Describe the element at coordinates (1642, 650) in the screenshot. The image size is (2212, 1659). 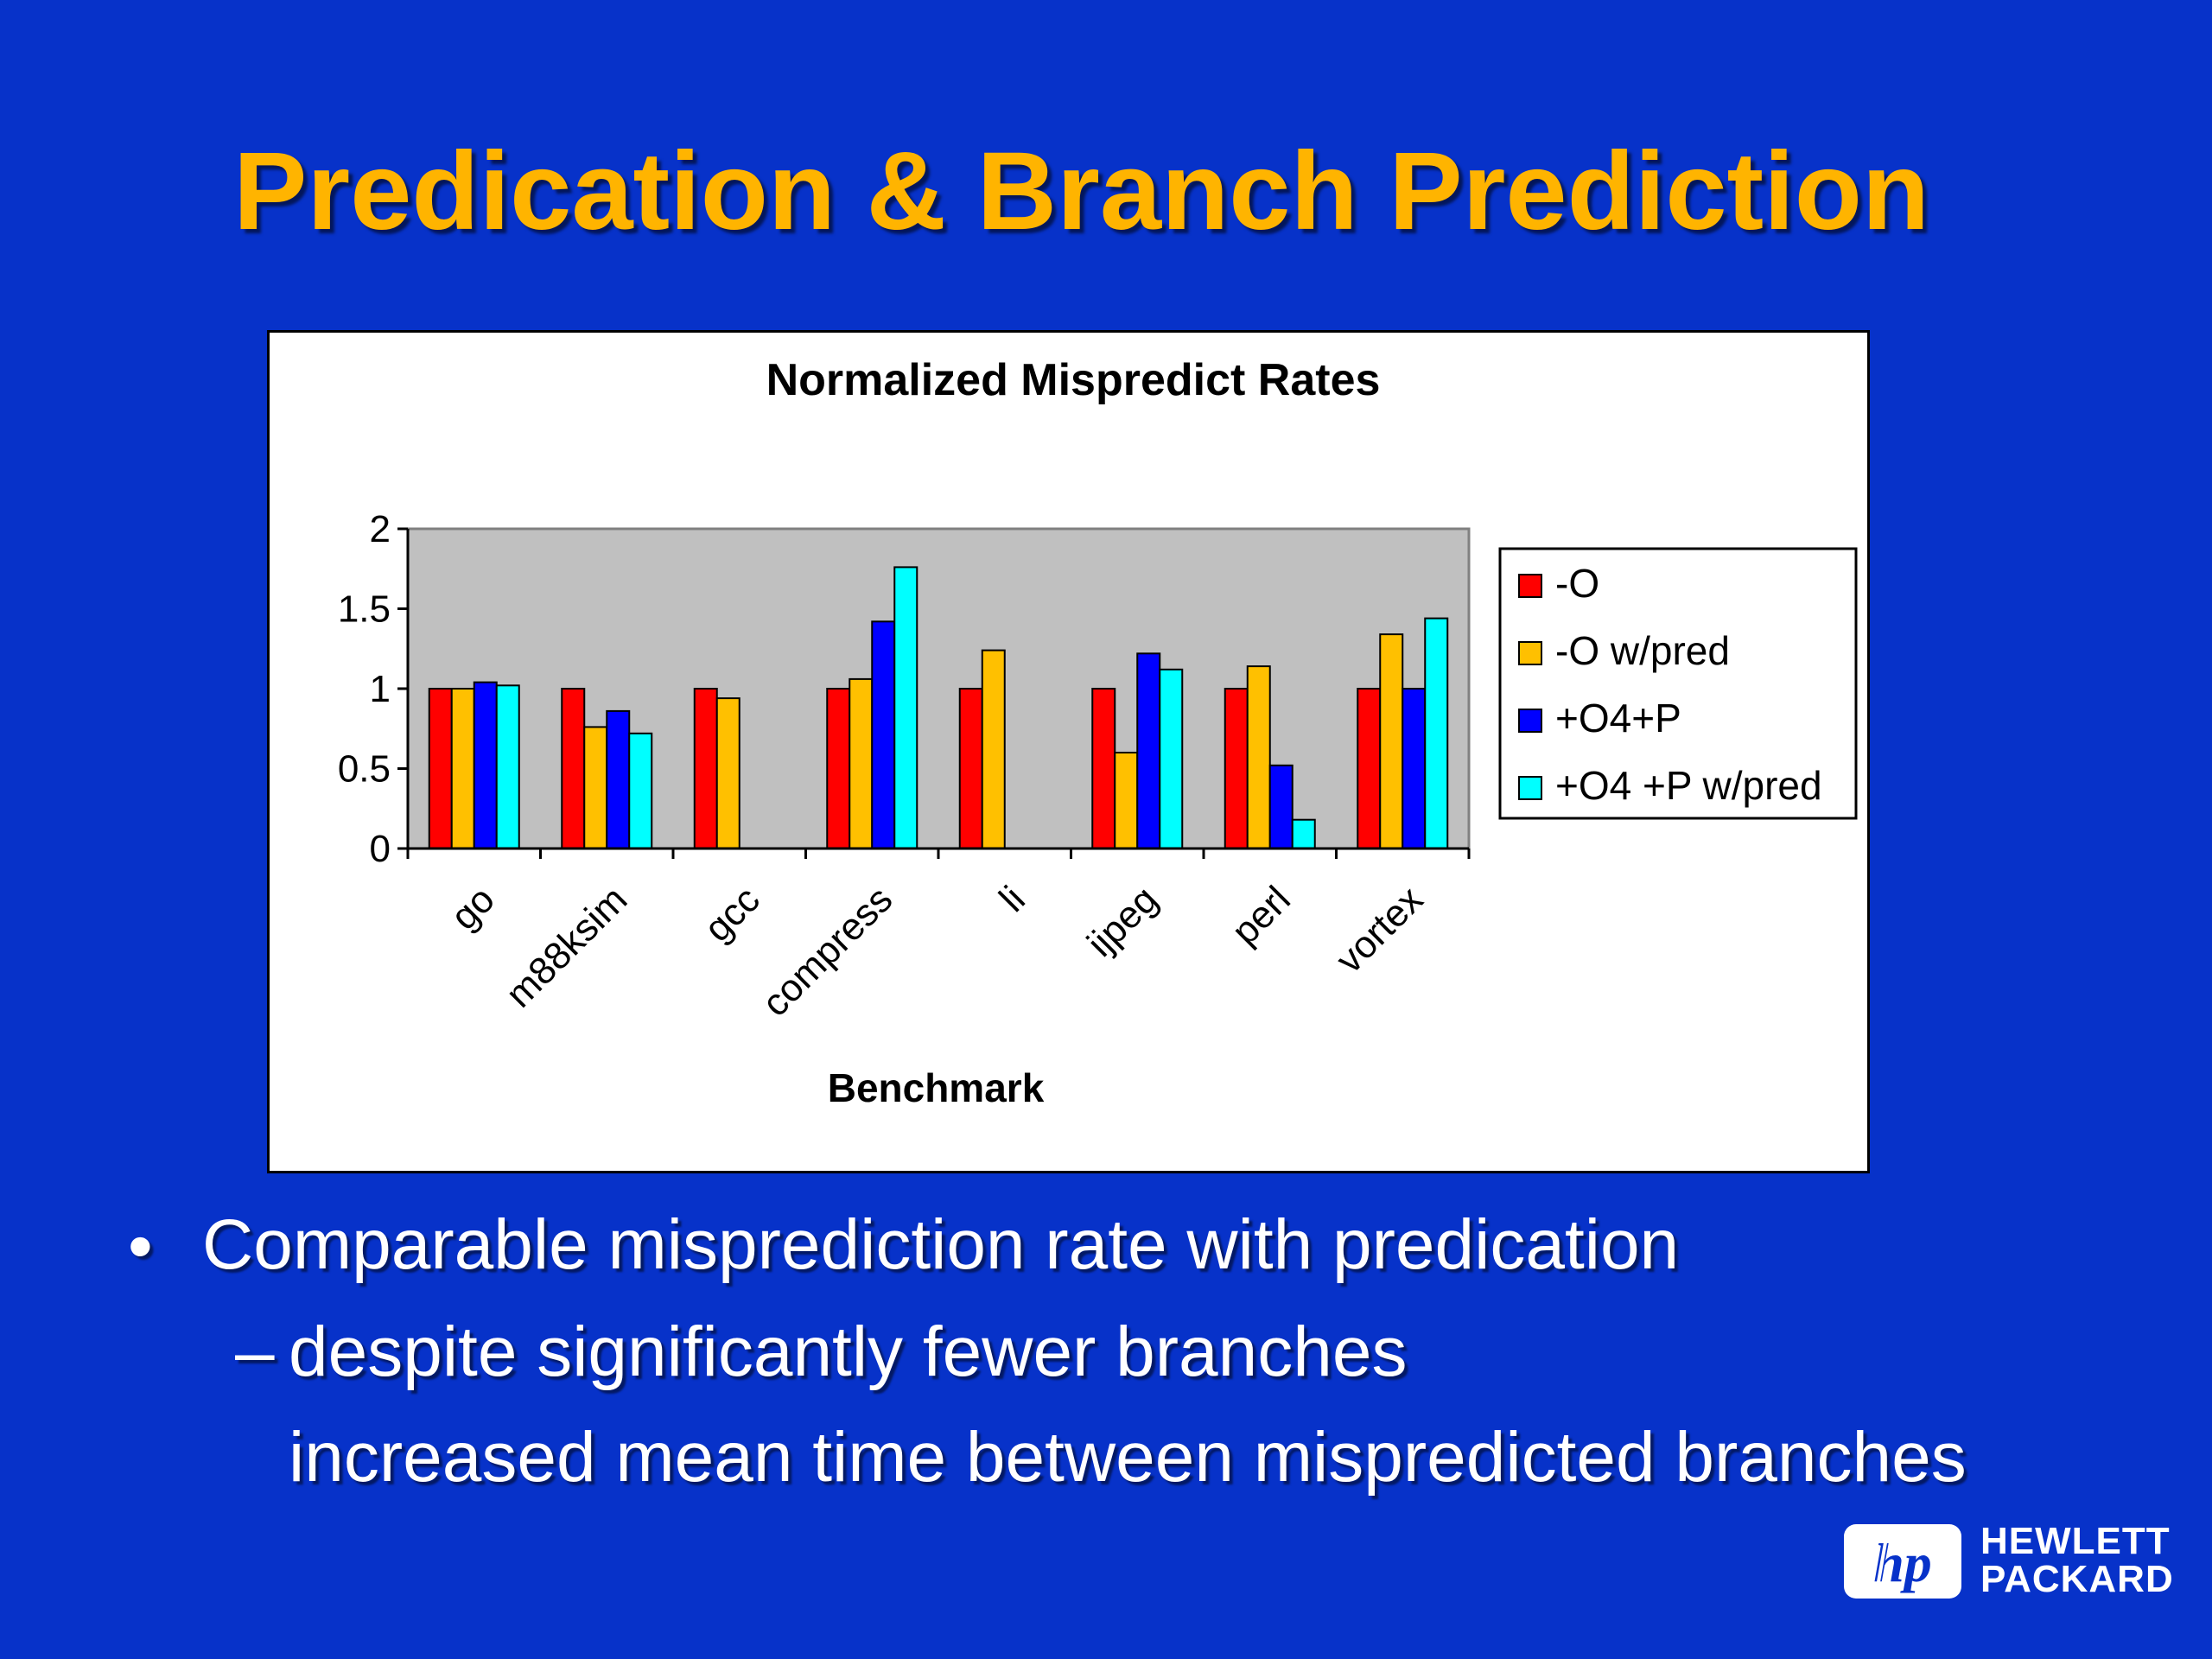
I see `legend-label: -O w/pred` at that location.